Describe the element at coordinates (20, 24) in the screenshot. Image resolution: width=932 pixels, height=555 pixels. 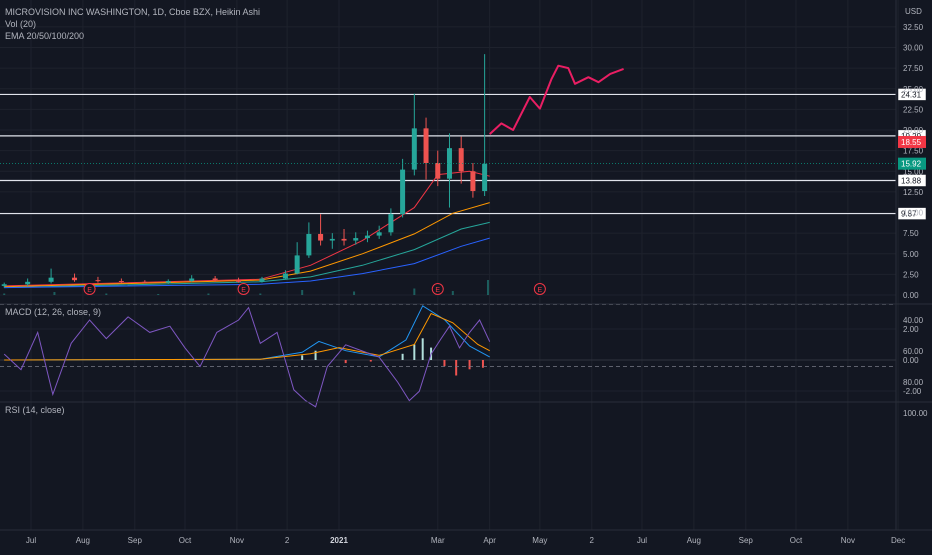
I see `volume-legend: Vol (20)` at that location.